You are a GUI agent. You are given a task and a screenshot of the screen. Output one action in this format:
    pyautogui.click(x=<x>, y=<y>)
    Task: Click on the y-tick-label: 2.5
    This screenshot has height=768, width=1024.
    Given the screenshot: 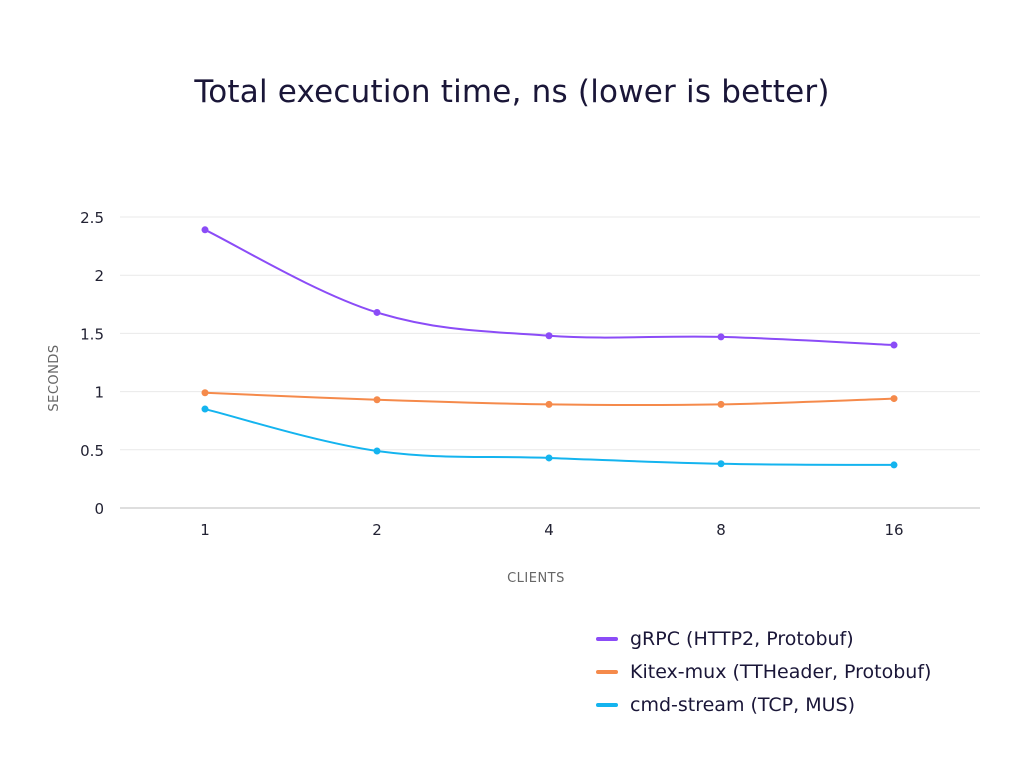 What is the action you would take?
    pyautogui.click(x=92, y=218)
    